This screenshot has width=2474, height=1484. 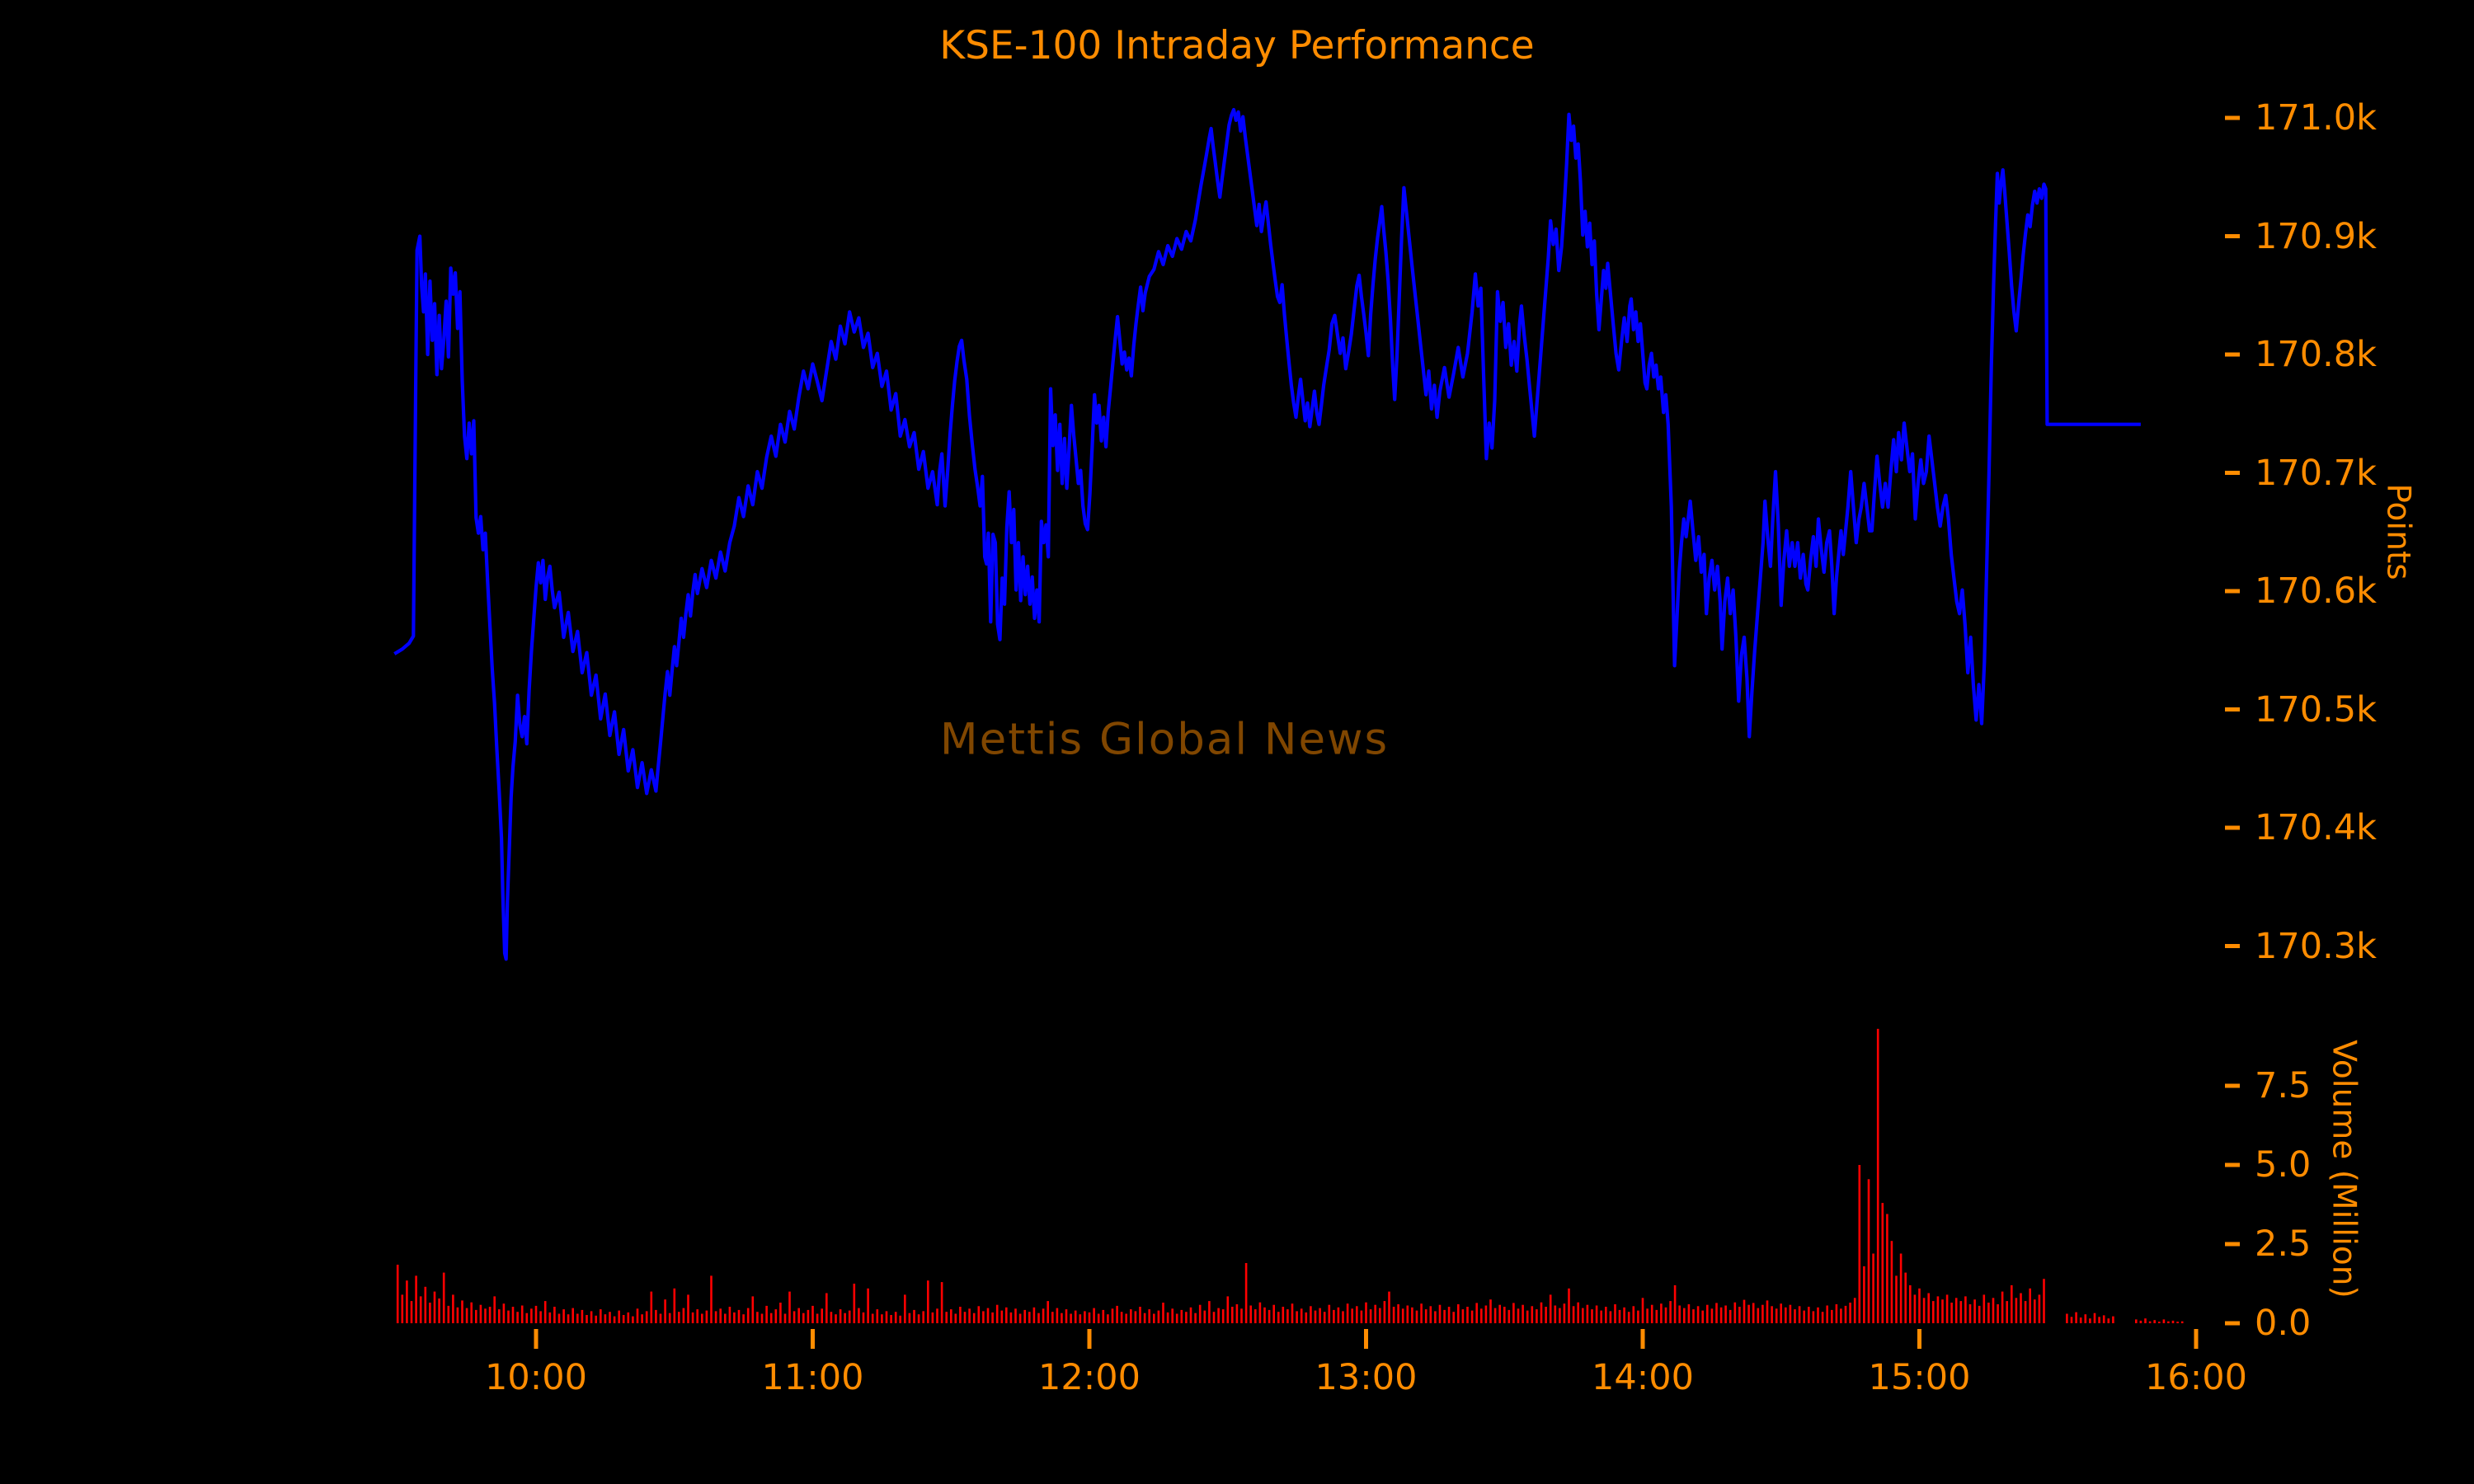 What do you see at coordinates (2283, 1323) in the screenshot?
I see `volume-axis-tick-label: 0.0` at bounding box center [2283, 1323].